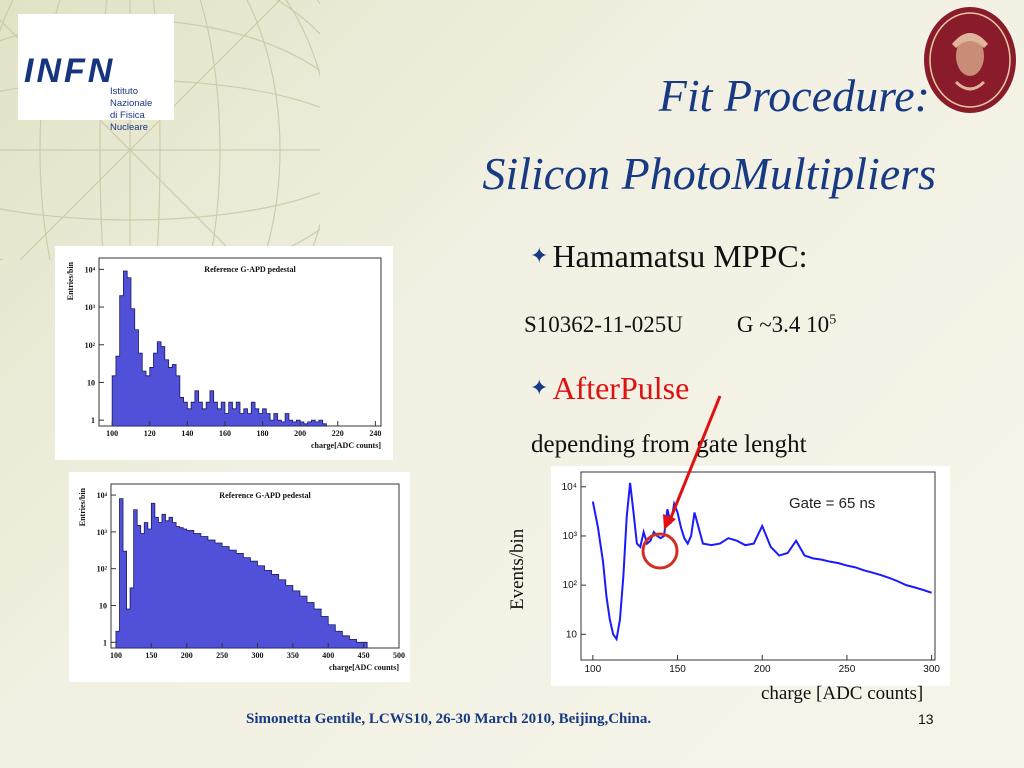  Describe the element at coordinates (970, 60) in the screenshot. I see `university-seal-logo` at that location.